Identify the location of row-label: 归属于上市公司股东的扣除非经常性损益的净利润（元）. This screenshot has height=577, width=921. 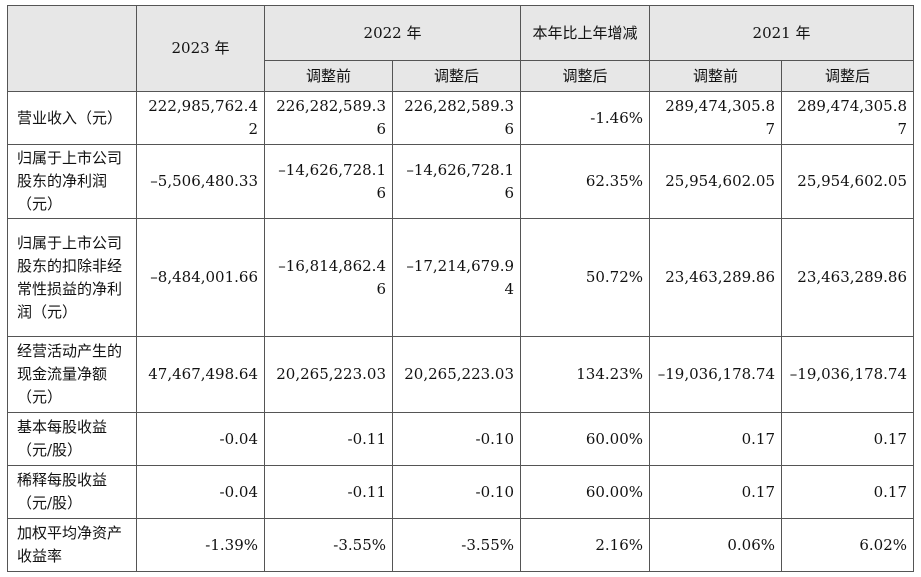
(72, 277).